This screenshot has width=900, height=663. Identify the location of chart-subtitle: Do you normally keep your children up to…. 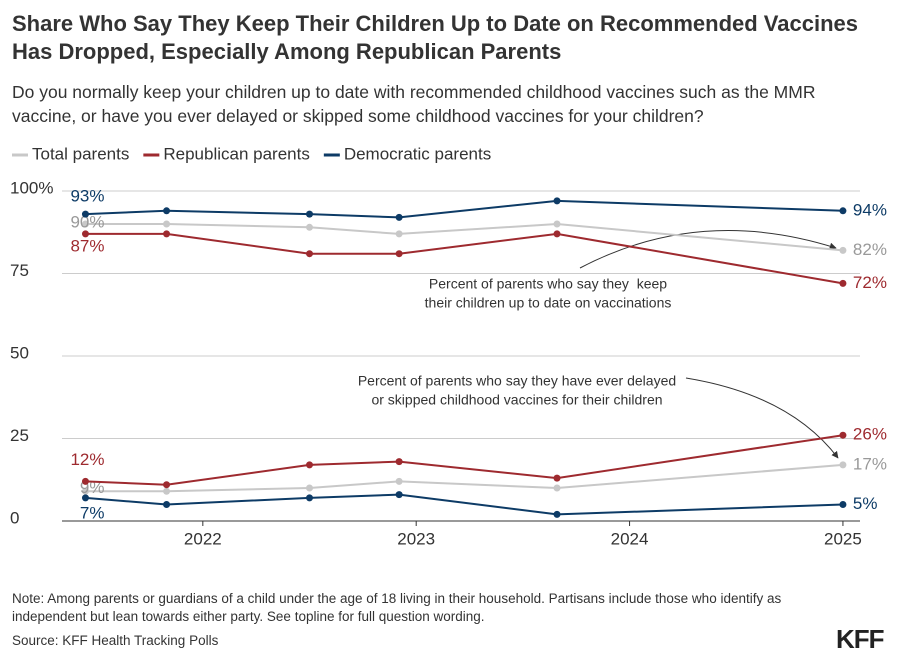
(414, 104).